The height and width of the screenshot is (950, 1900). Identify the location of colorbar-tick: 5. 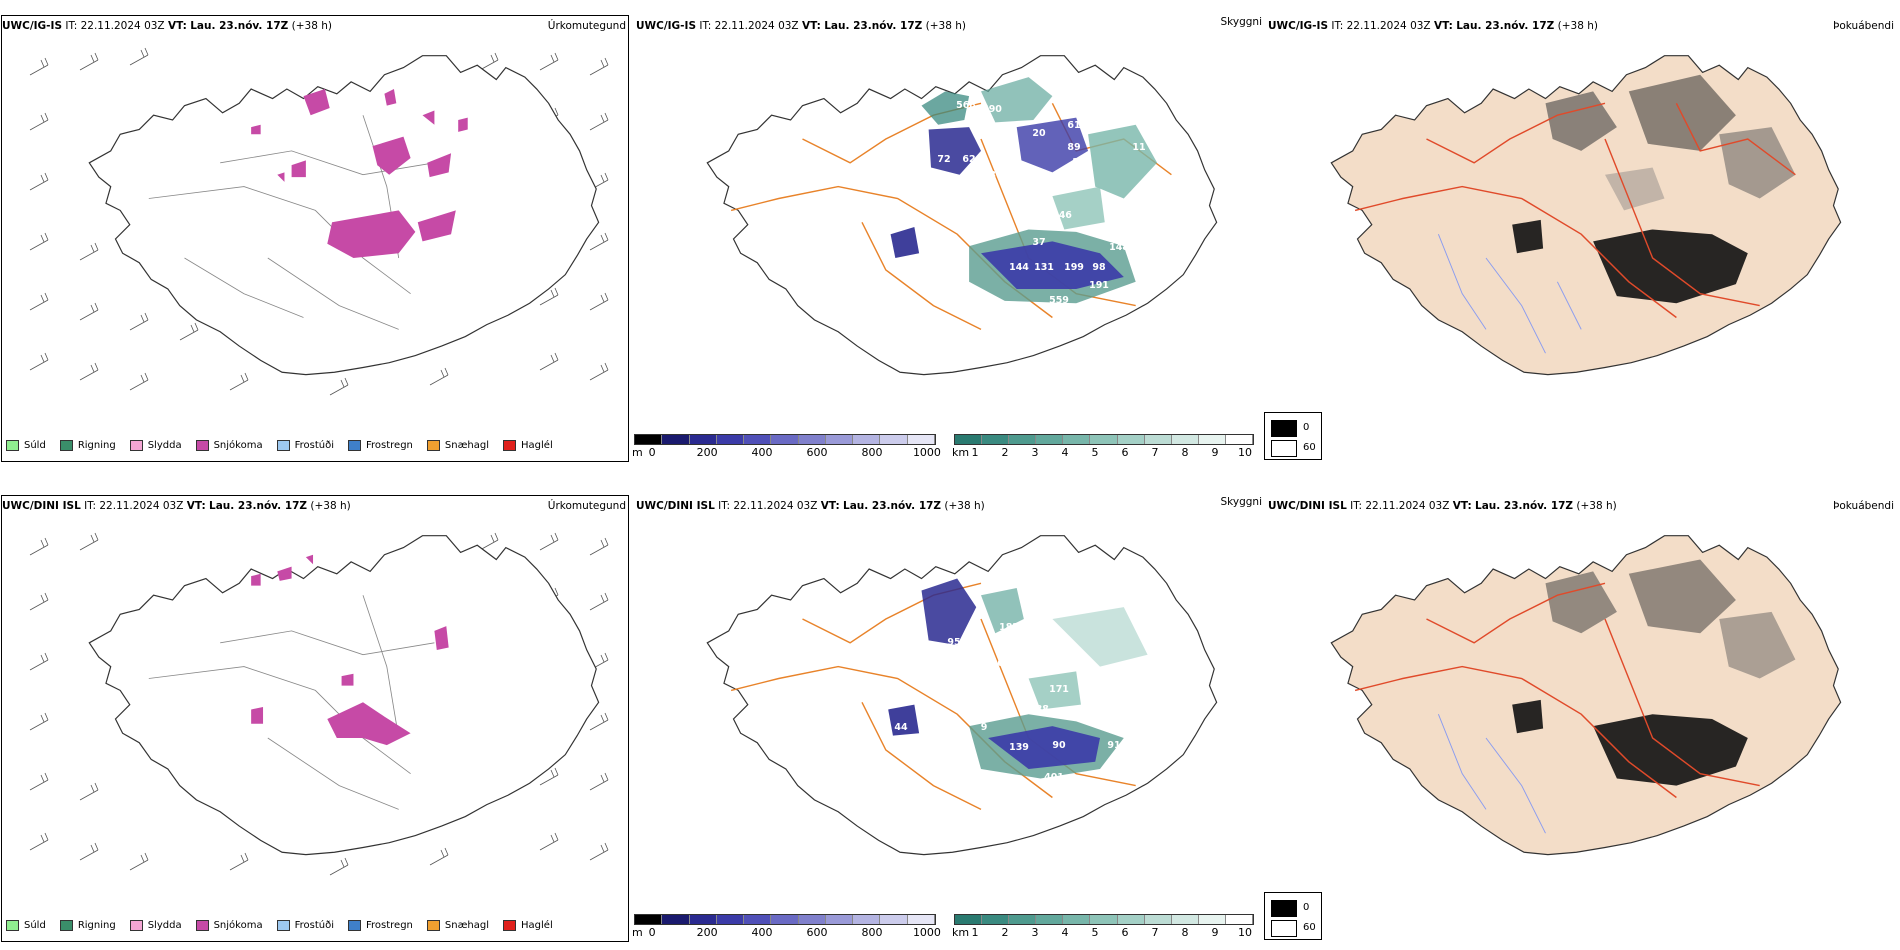
(1095, 452).